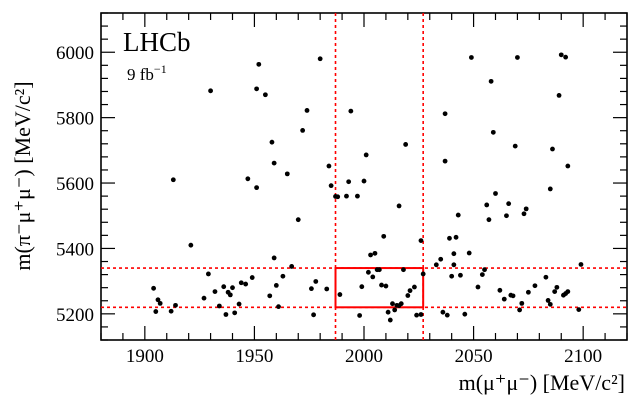  I want to click on luminosity-label: 9 fb−1, so click(147, 73).